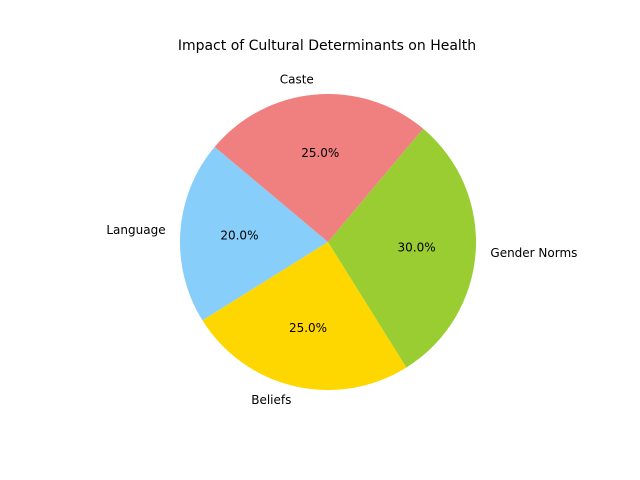 The image size is (640, 480). I want to click on slice-percent-caste: 25.0%, so click(320, 153).